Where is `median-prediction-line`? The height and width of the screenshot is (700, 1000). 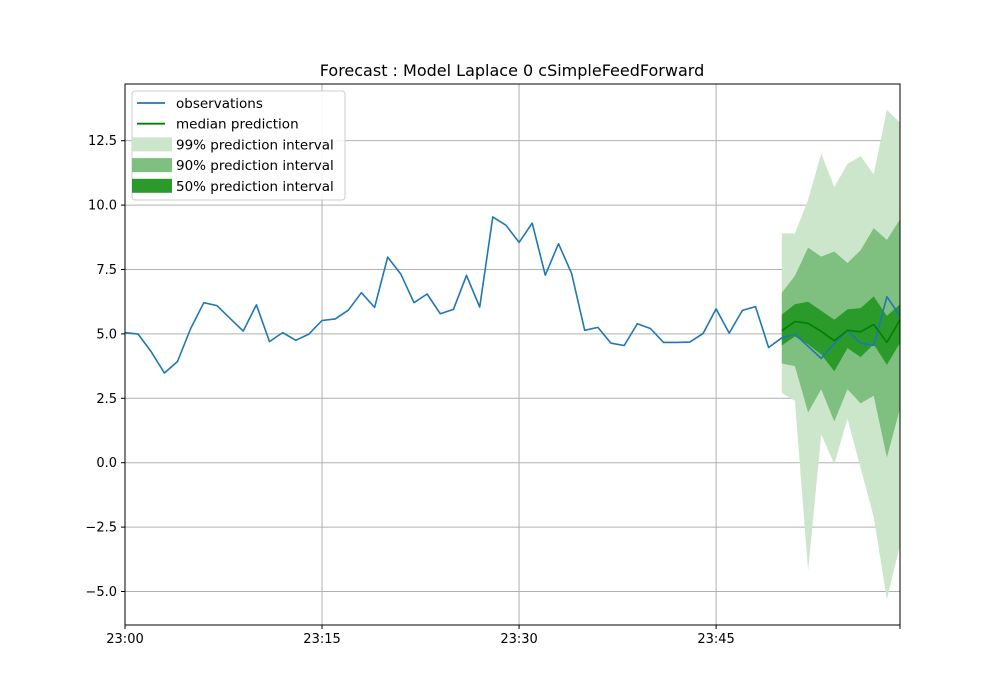
median-prediction-line is located at coordinates (841, 331).